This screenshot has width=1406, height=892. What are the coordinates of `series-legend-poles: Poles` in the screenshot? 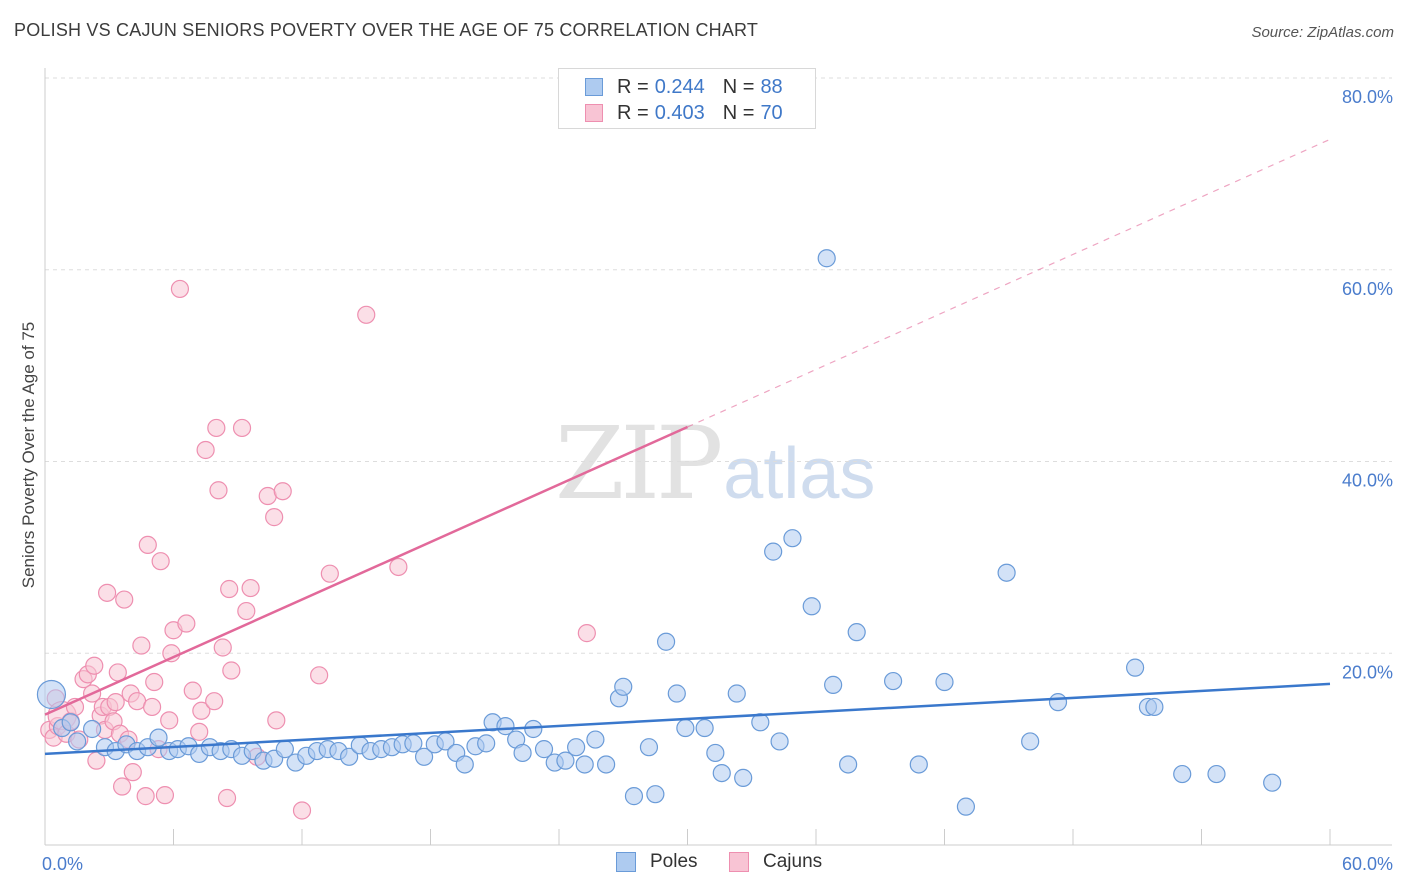 It's located at (657, 862).